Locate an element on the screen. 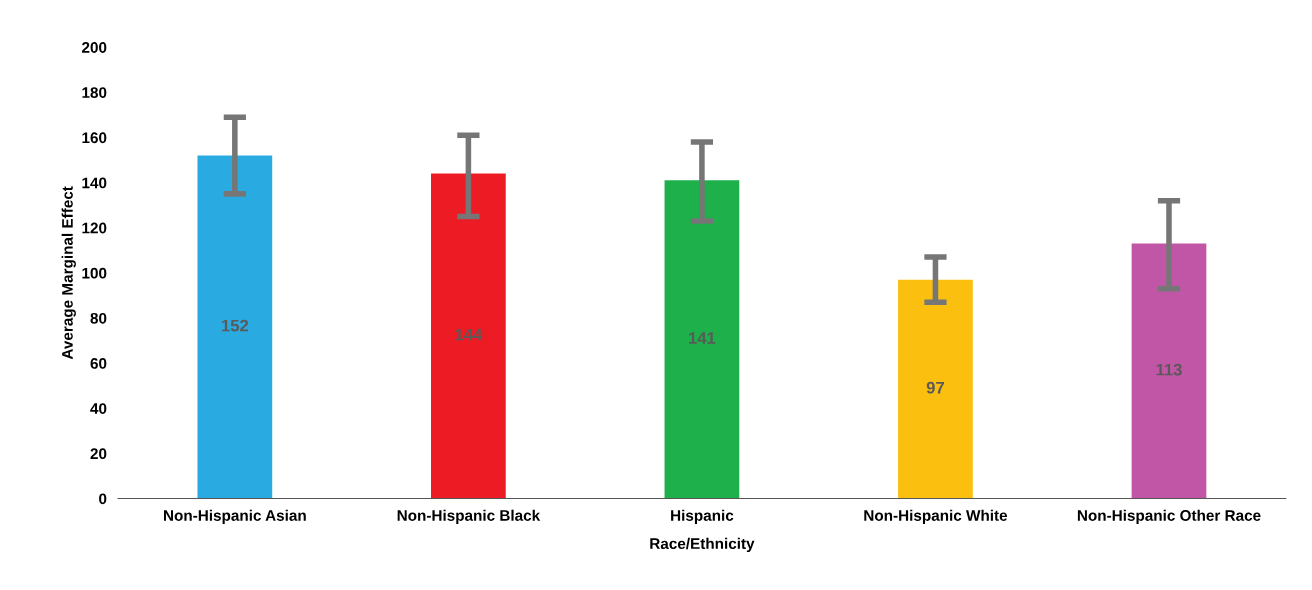  data-label: 141 is located at coordinates (702, 338).